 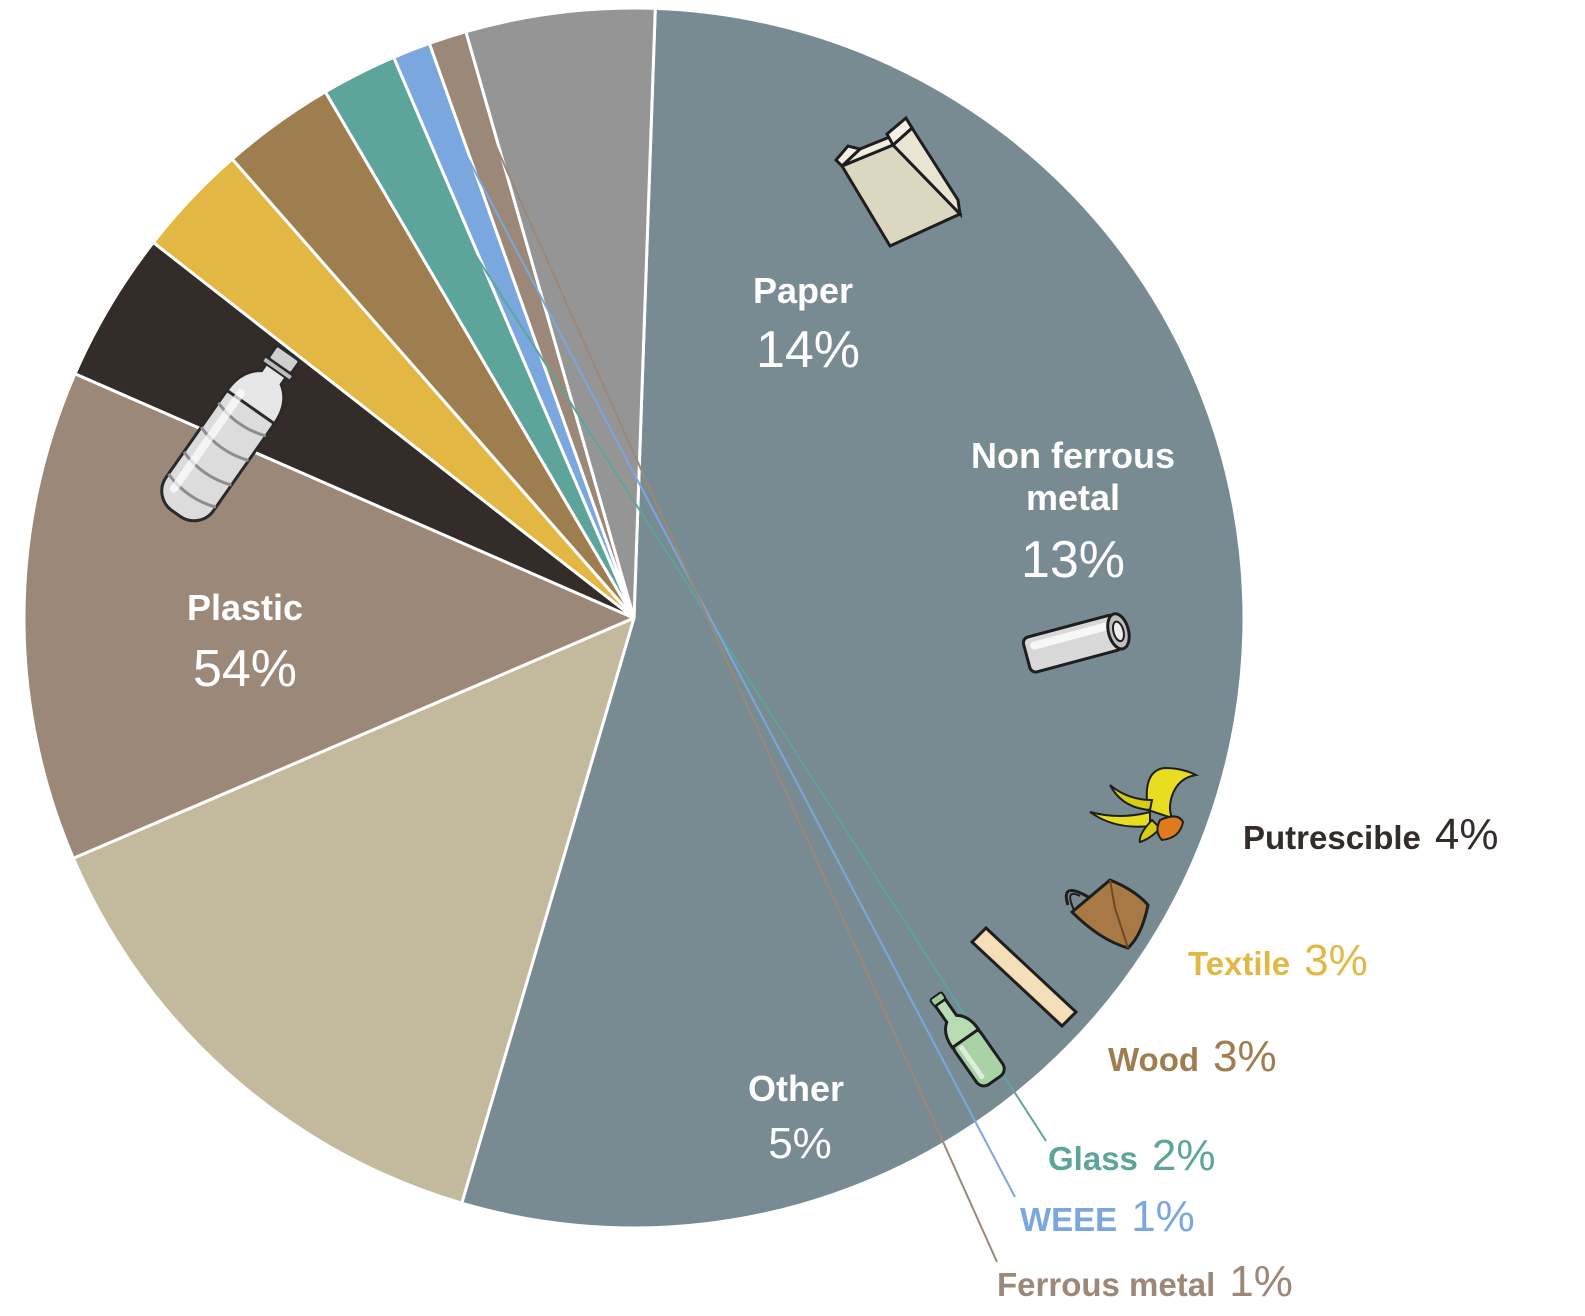 I want to click on ferrous-metal-callout: Ferrous metal 1%, so click(x=1145, y=1281).